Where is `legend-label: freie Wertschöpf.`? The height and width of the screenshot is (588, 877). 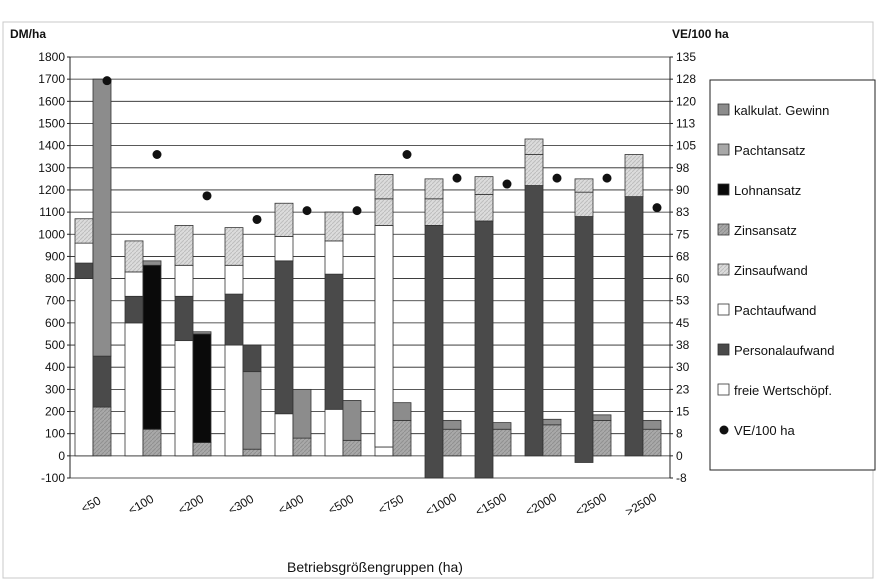 legend-label: freie Wertschöpf. is located at coordinates (783, 390).